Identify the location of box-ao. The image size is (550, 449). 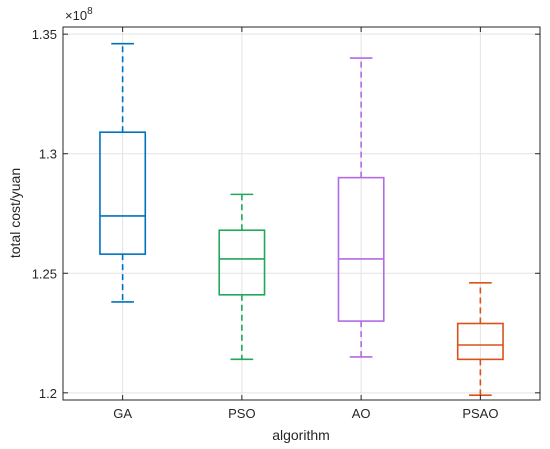
(361, 207).